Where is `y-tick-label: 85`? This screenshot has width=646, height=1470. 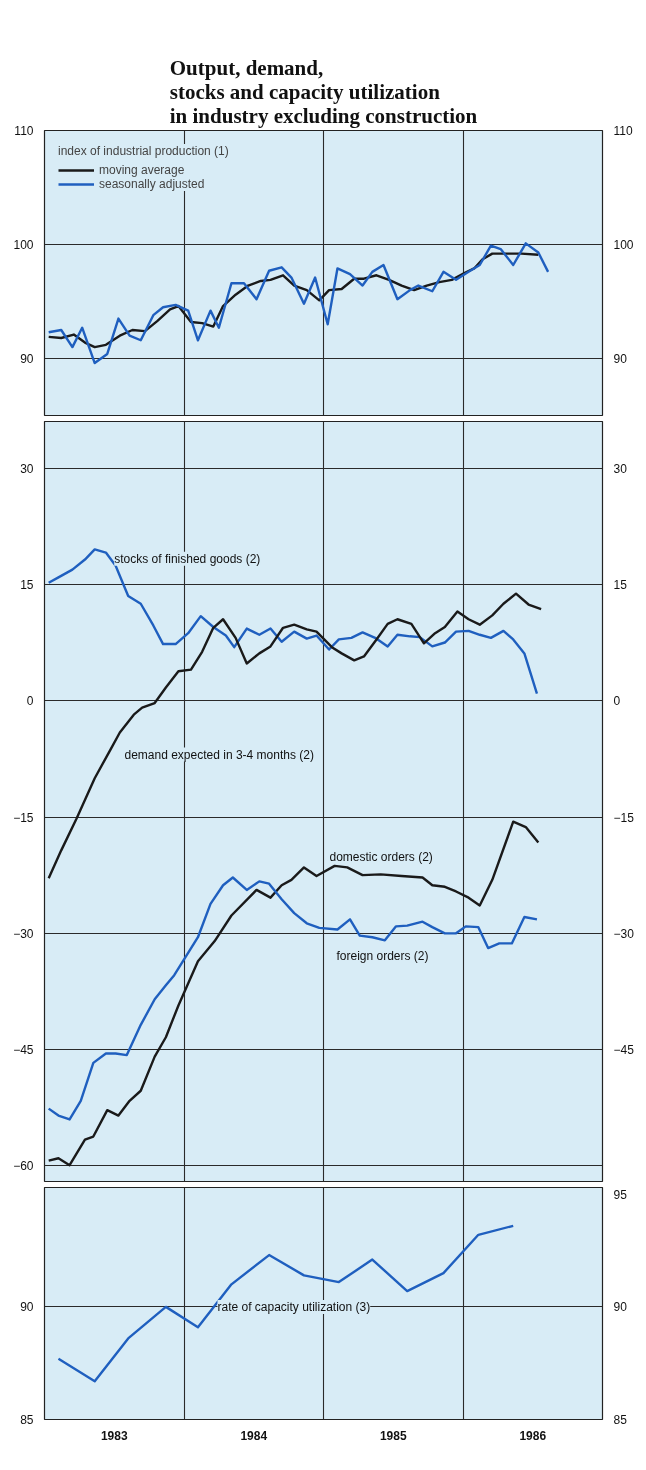 y-tick-label: 85 is located at coordinates (27, 1420).